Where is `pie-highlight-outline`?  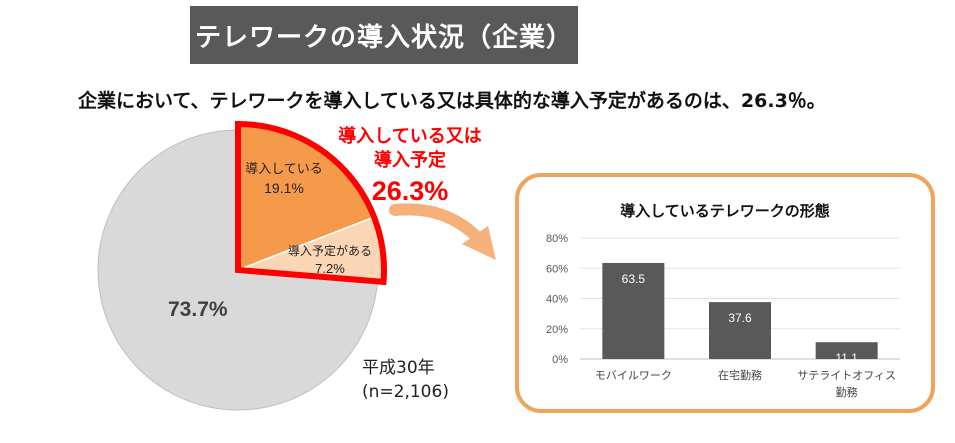 pie-highlight-outline is located at coordinates (311, 203).